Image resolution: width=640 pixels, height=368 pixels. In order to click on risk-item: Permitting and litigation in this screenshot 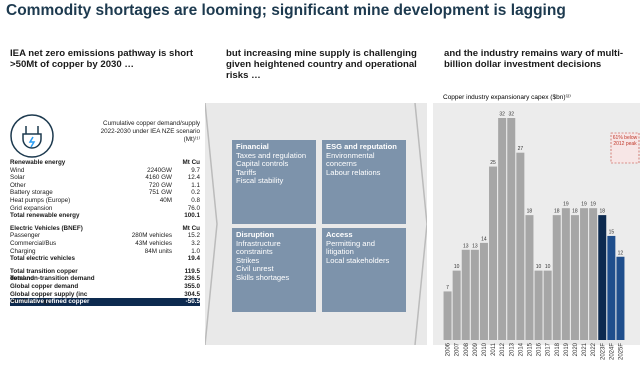, I will do `click(350, 247)`.